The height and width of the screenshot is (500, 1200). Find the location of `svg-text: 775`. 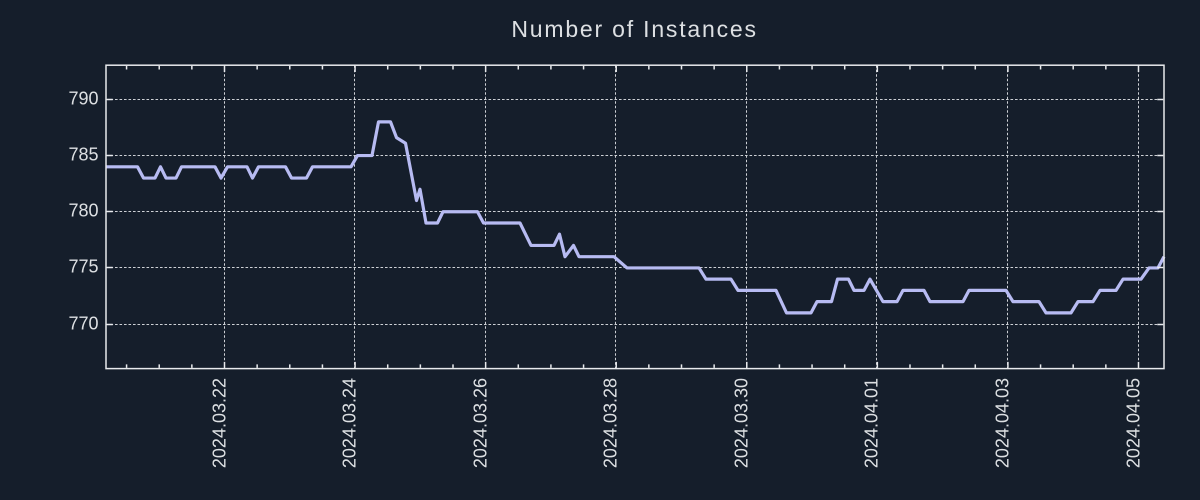

svg-text: 775 is located at coordinates (83, 266).